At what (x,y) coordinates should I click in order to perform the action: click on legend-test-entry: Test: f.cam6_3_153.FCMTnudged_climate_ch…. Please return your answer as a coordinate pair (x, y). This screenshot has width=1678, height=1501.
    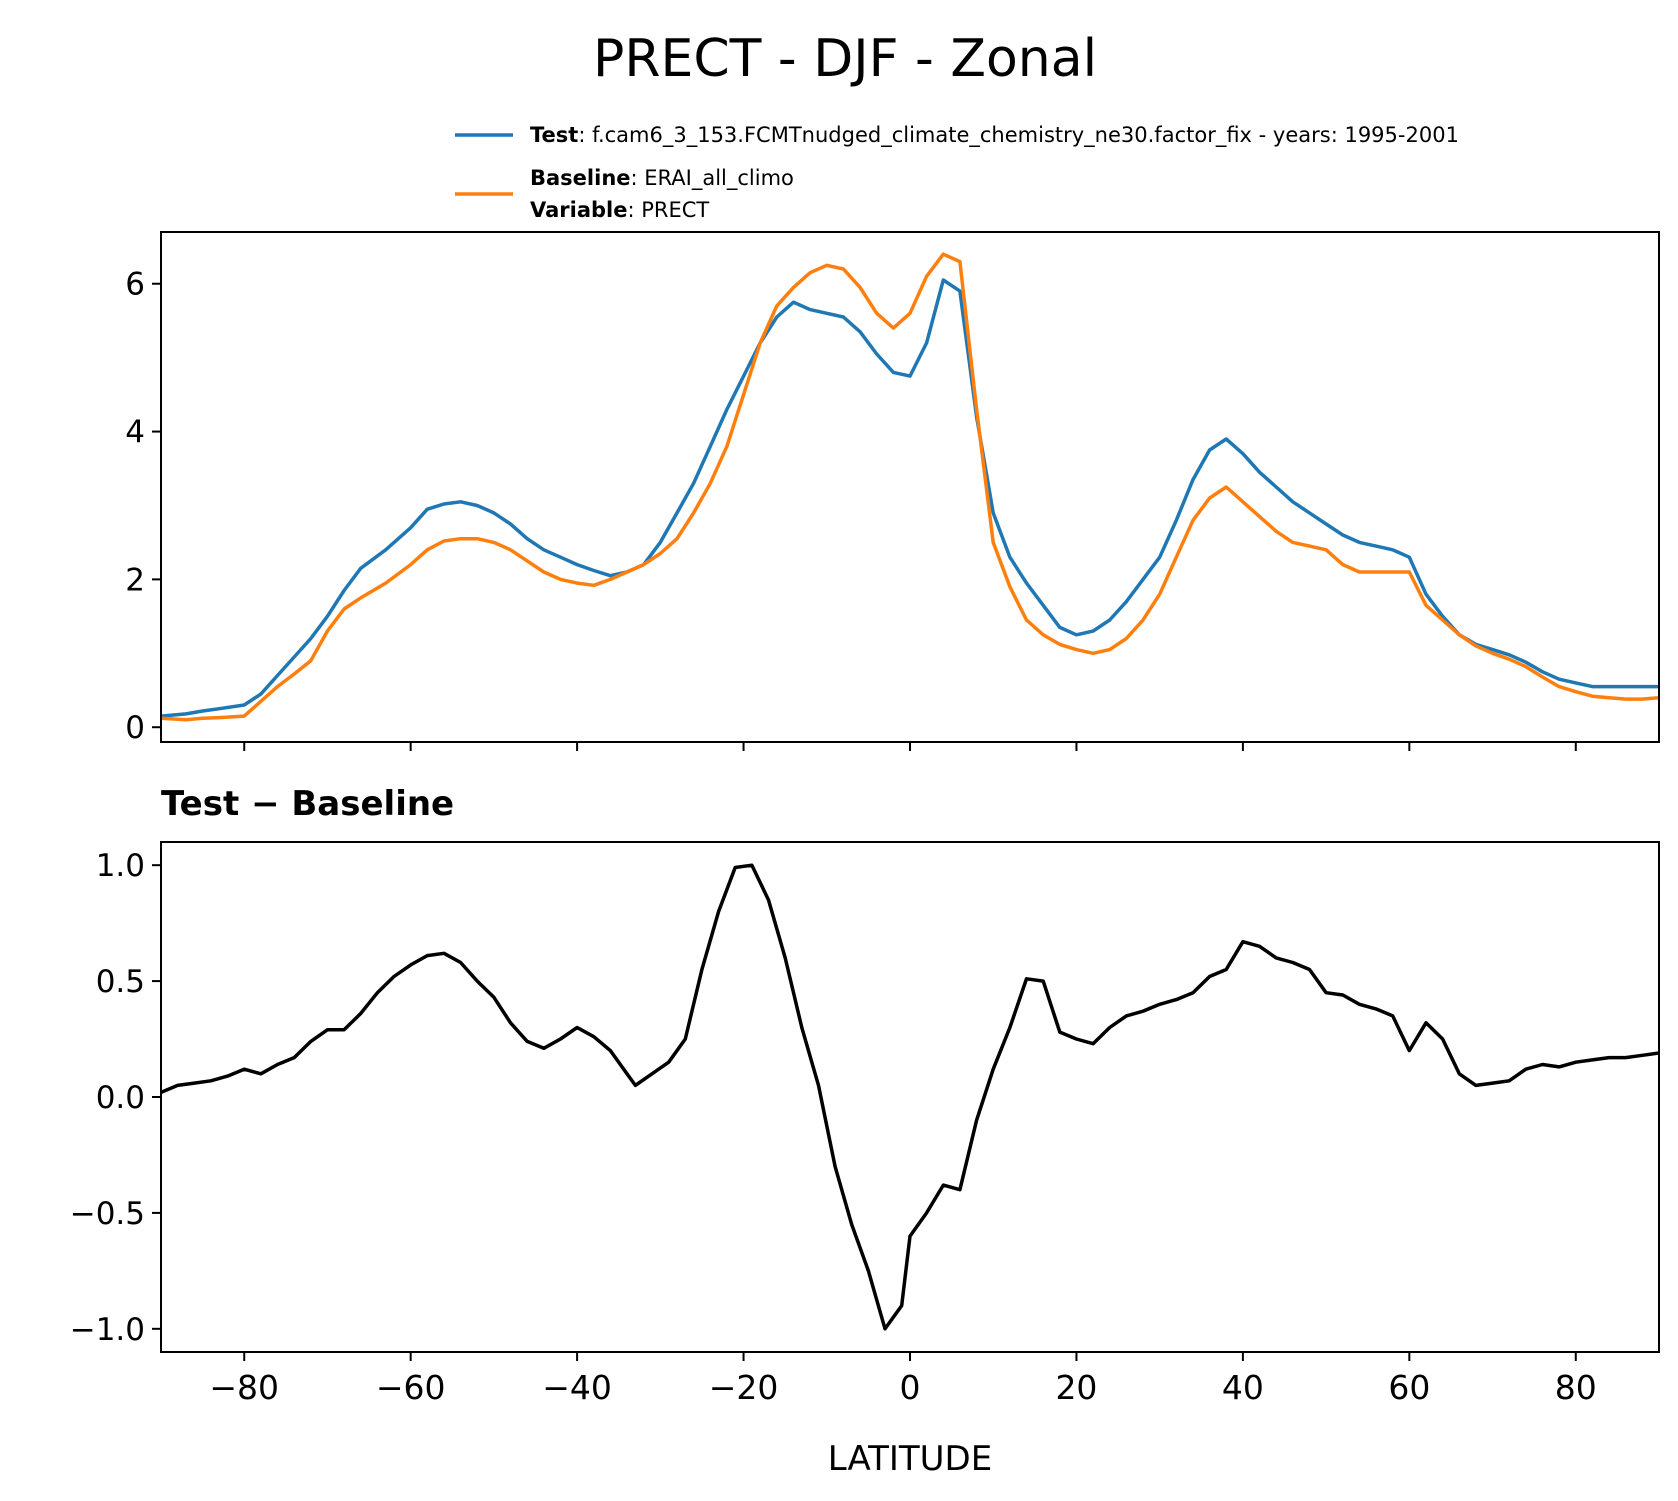
    Looking at the image, I should click on (994, 135).